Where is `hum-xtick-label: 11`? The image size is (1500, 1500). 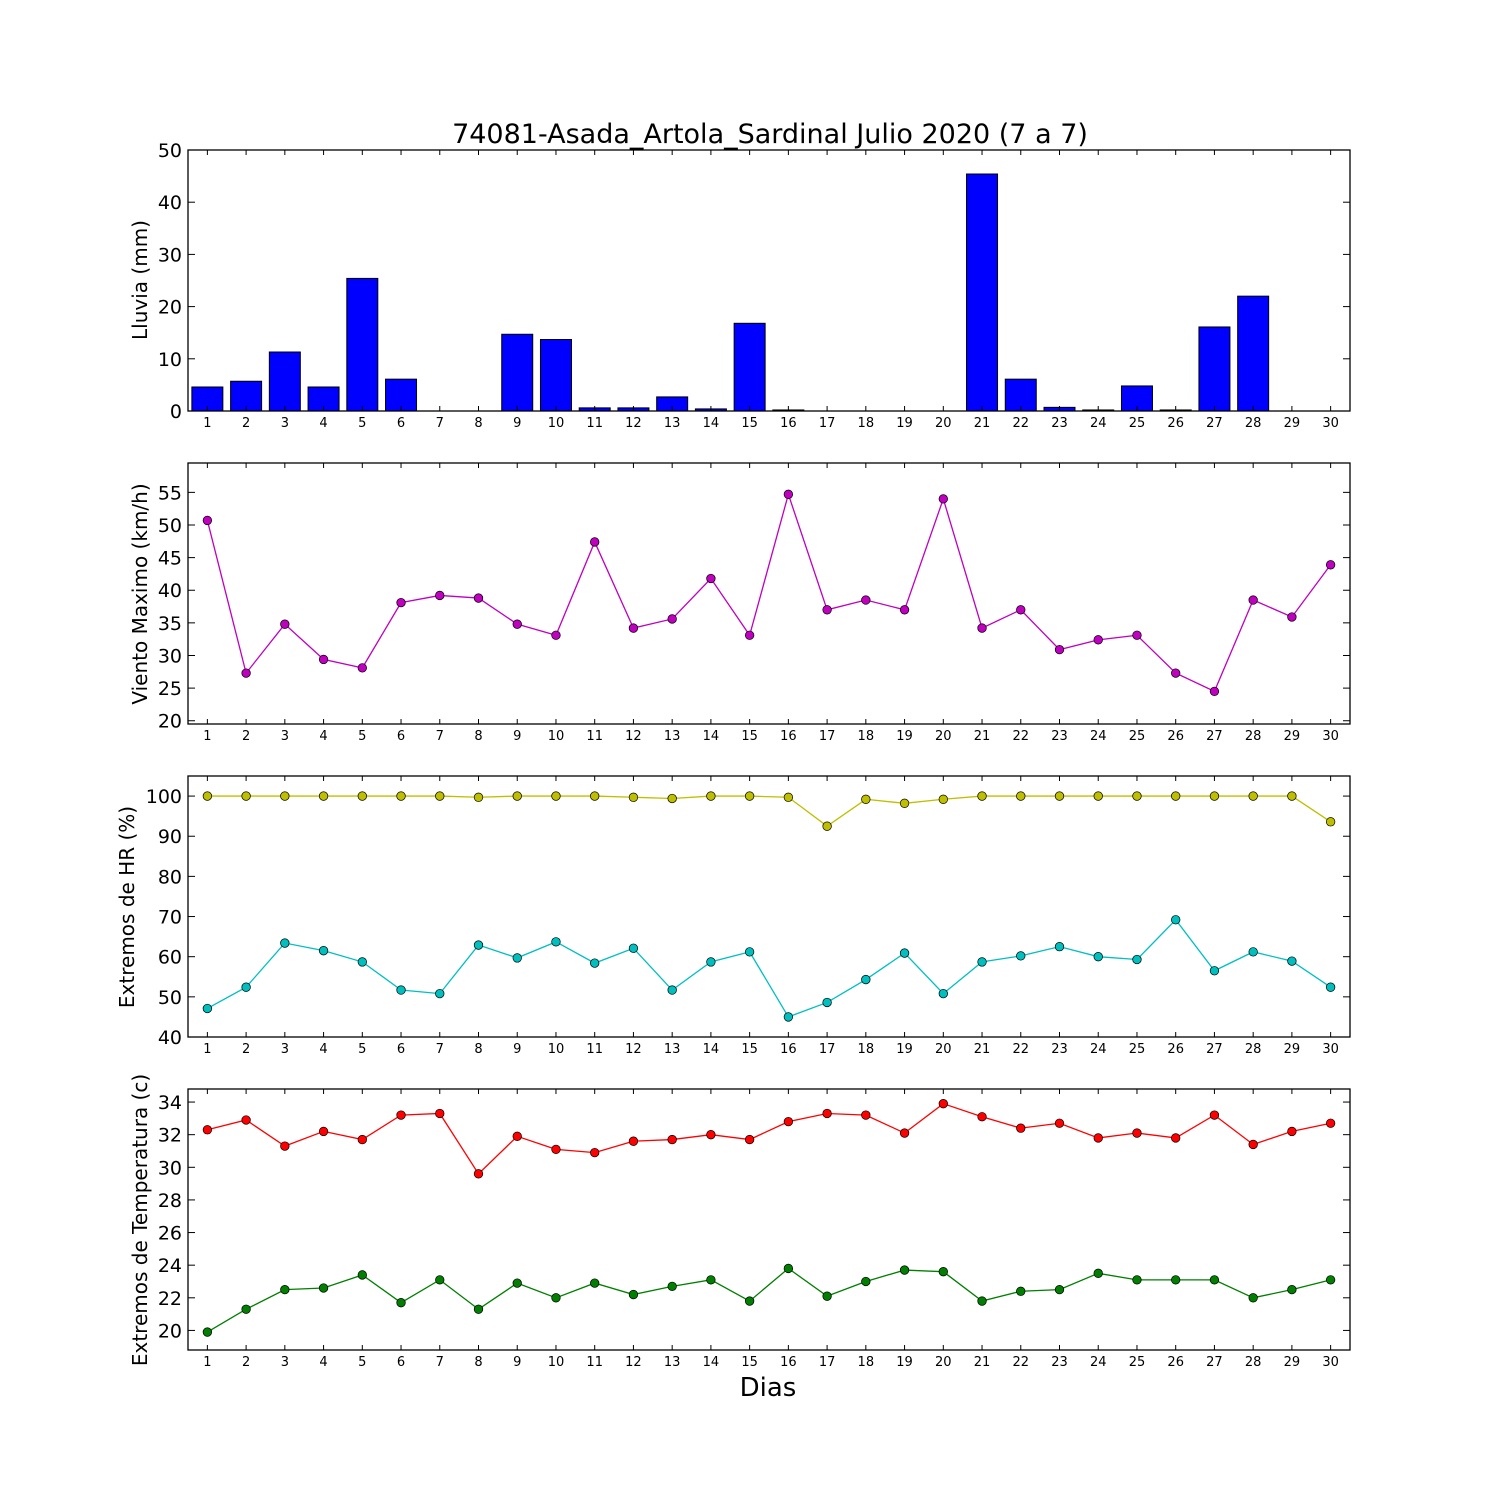 hum-xtick-label: 11 is located at coordinates (594, 1049).